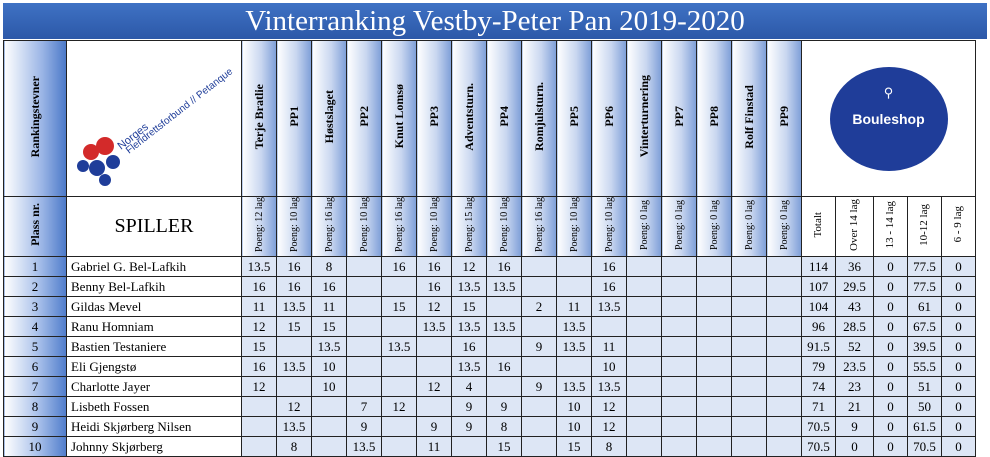 This screenshot has width=990, height=457. What do you see at coordinates (294, 118) in the screenshot?
I see `event-header: PP1` at bounding box center [294, 118].